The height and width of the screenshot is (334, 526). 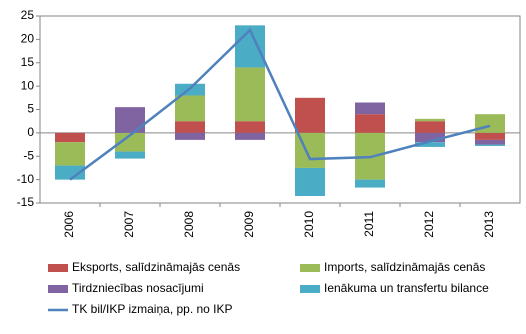 I want to click on y-tick-label: 25, so click(x=28, y=15).